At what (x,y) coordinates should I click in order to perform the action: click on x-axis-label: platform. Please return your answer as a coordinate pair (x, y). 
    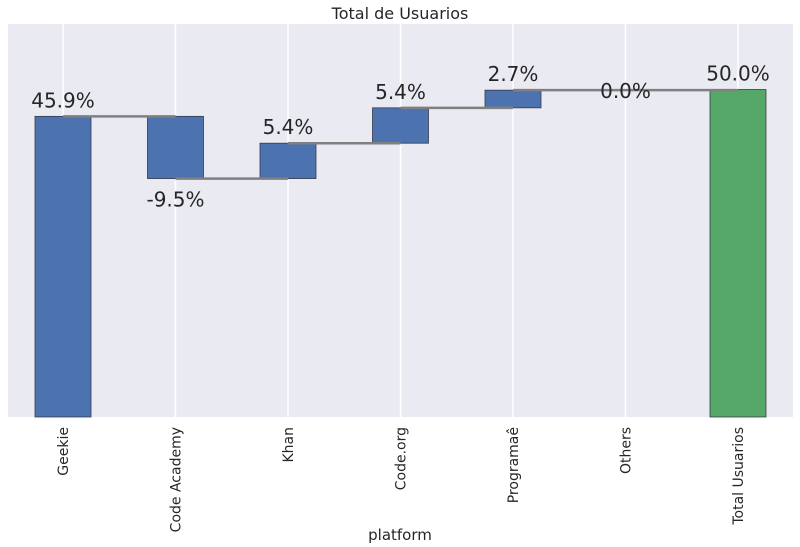
    Looking at the image, I should click on (400, 535).